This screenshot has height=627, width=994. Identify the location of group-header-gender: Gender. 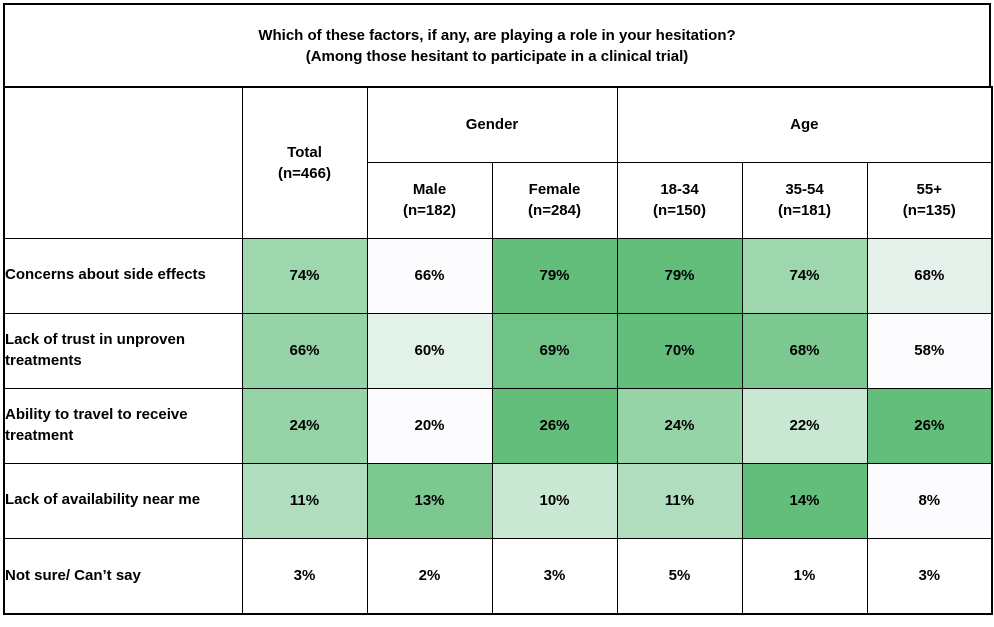
(492, 124).